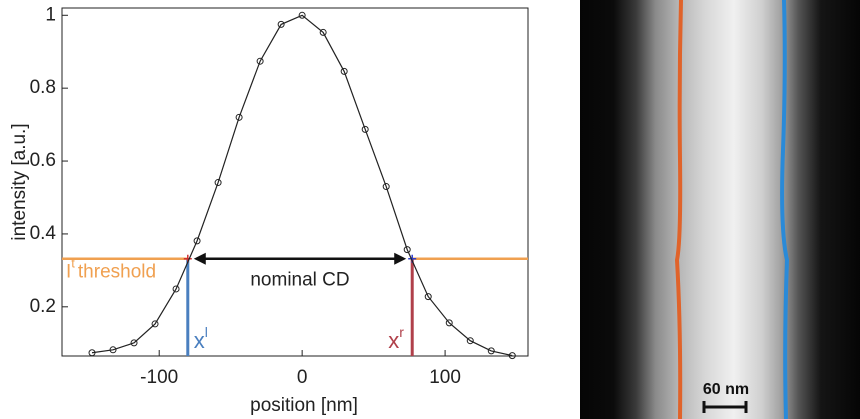 This screenshot has height=419, width=860. I want to click on edge-label: xl, so click(201, 338).